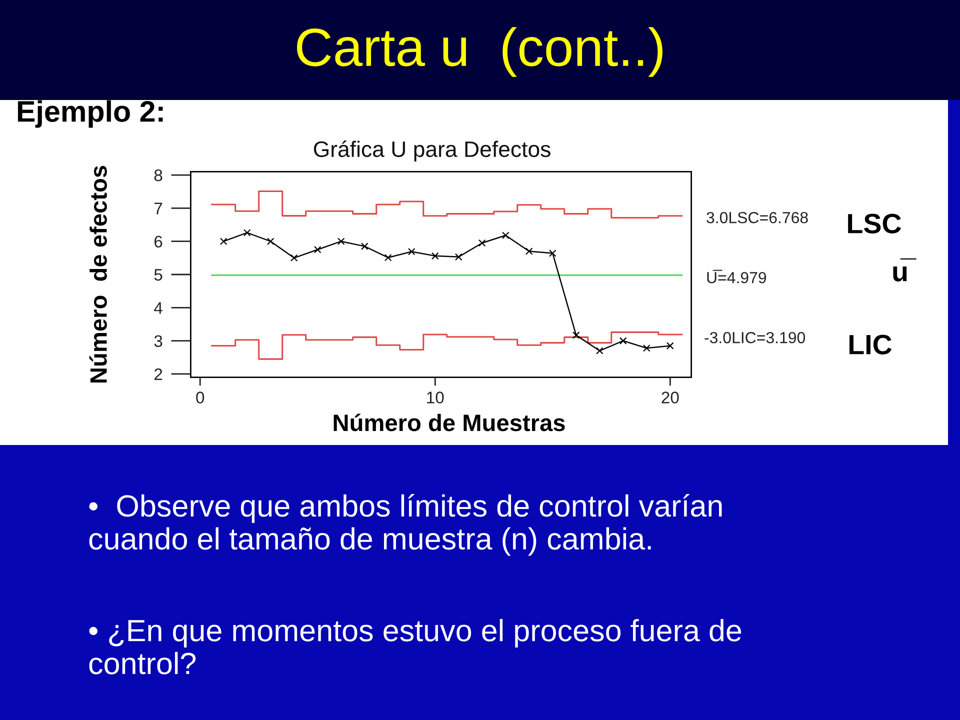  I want to click on text: u̅, so click(904, 270).